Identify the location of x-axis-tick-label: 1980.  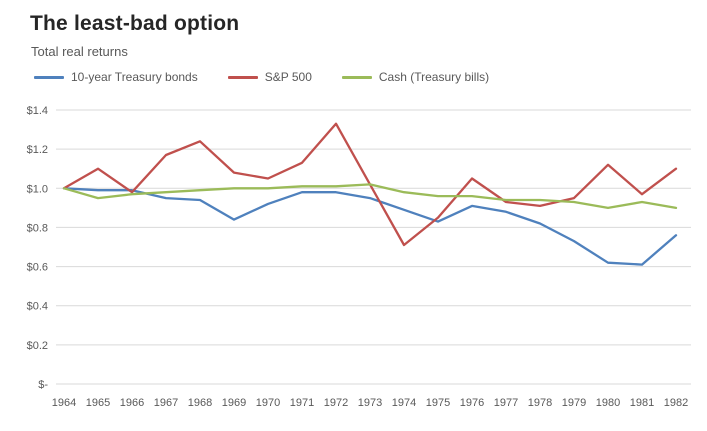
(608, 403).